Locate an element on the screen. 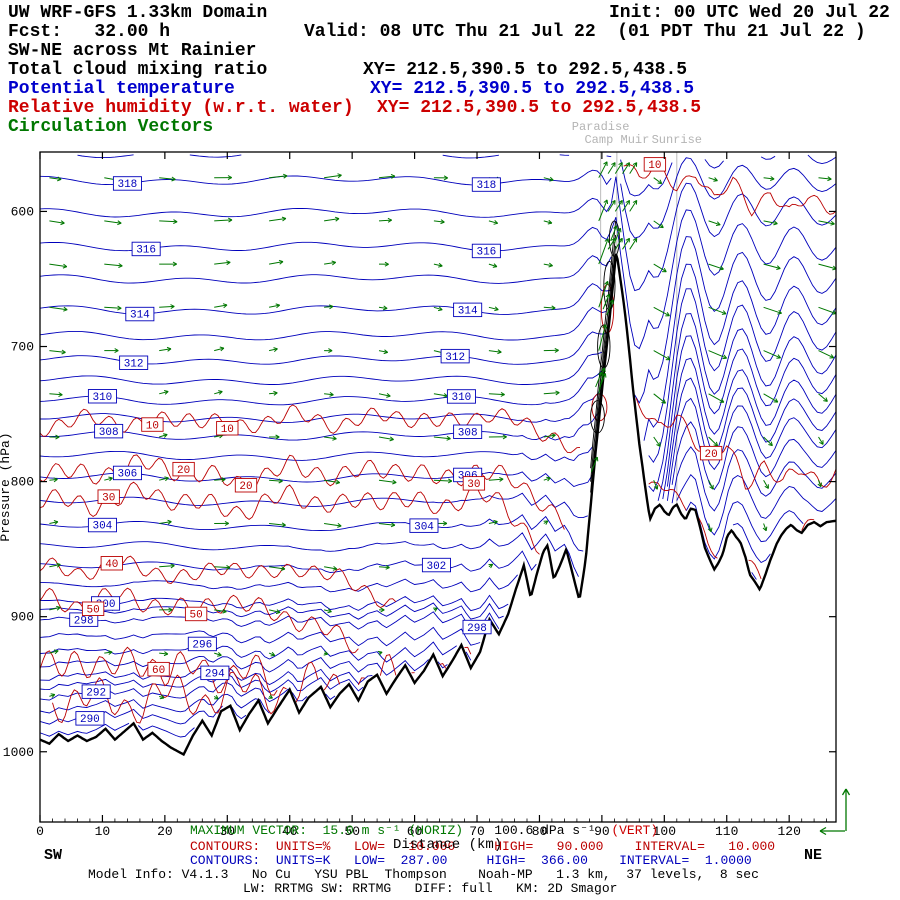 The height and width of the screenshot is (900, 900). domain-title: UW WRF-GFS 1.33km Domain is located at coordinates (138, 13).